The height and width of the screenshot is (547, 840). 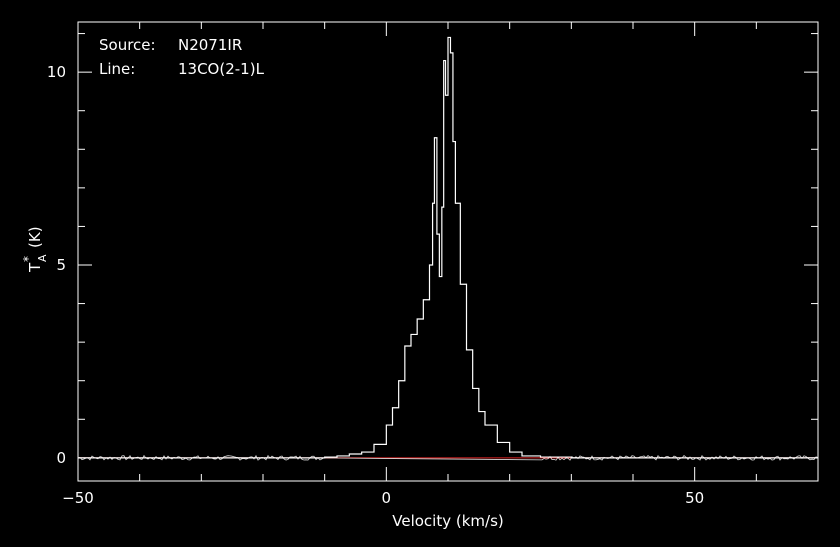 What do you see at coordinates (35, 237) in the screenshot?
I see `y-axis-label-unit: (K)` at bounding box center [35, 237].